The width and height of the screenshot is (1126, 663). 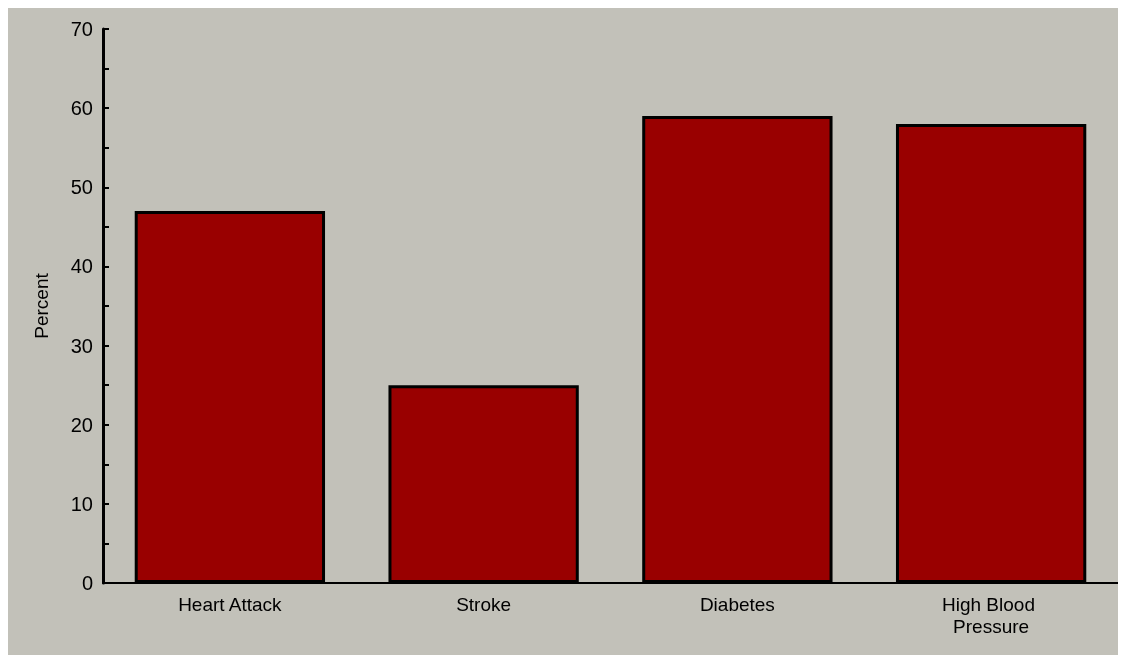 I want to click on x-tick-label: Stroke, so click(x=484, y=604).